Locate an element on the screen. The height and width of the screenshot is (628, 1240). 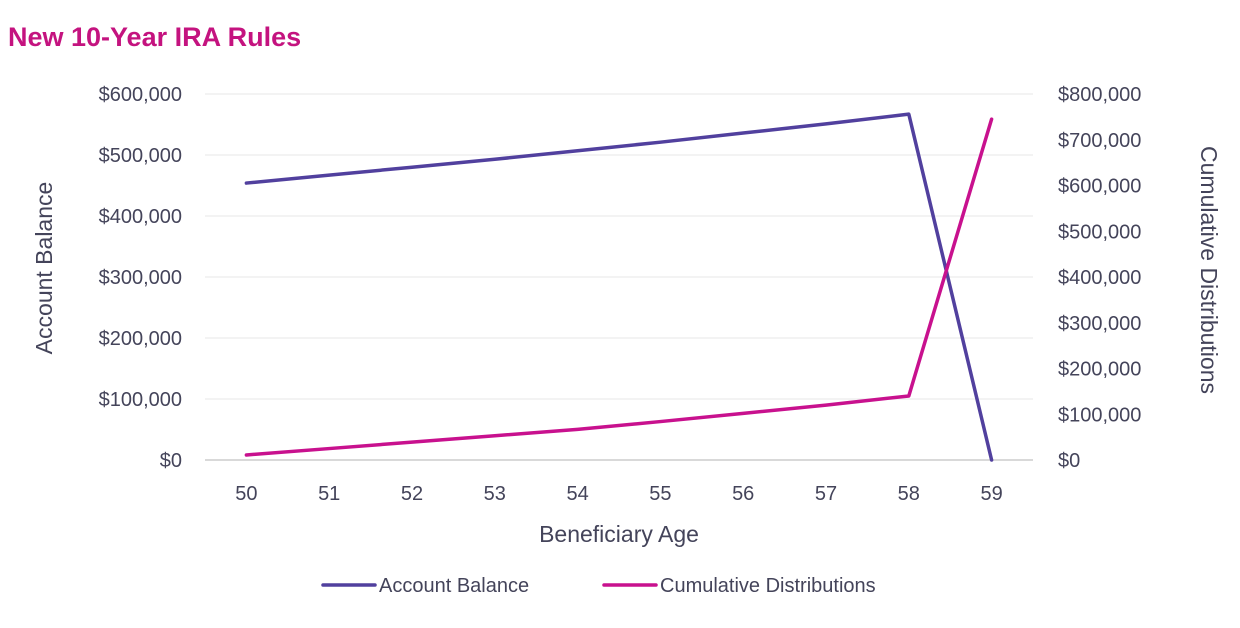
x-tick-label: 59 is located at coordinates (991, 494).